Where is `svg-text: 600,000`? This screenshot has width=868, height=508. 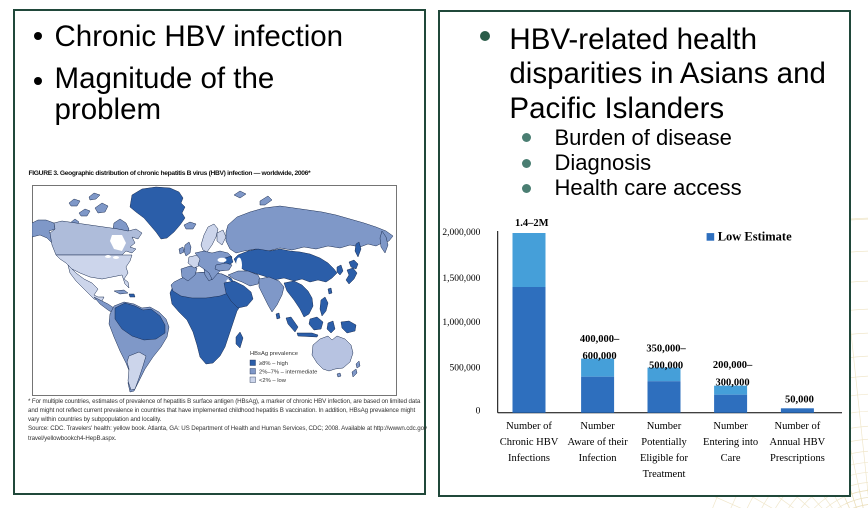
svg-text: 600,000 is located at coordinates (600, 356).